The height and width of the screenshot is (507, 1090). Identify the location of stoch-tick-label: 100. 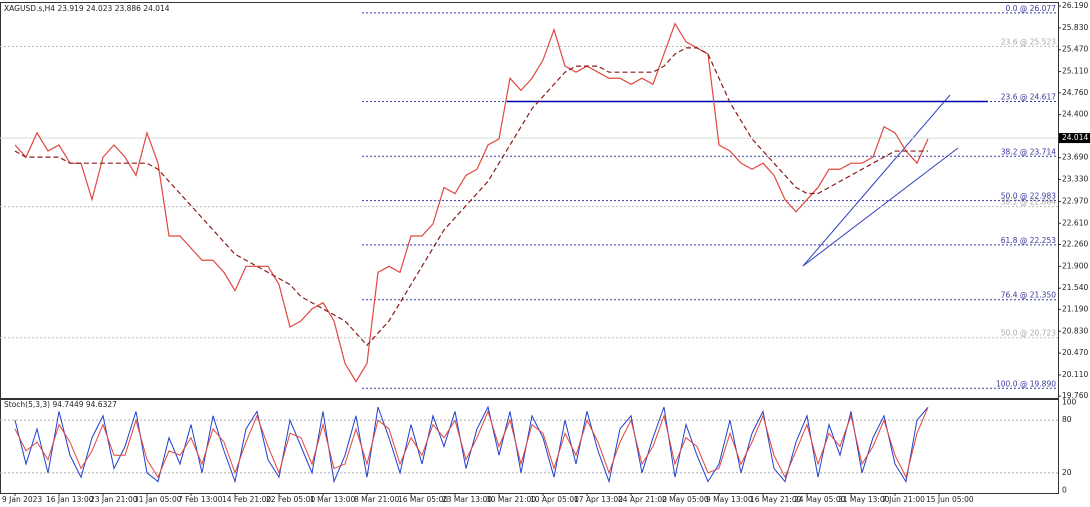
(1069, 402).